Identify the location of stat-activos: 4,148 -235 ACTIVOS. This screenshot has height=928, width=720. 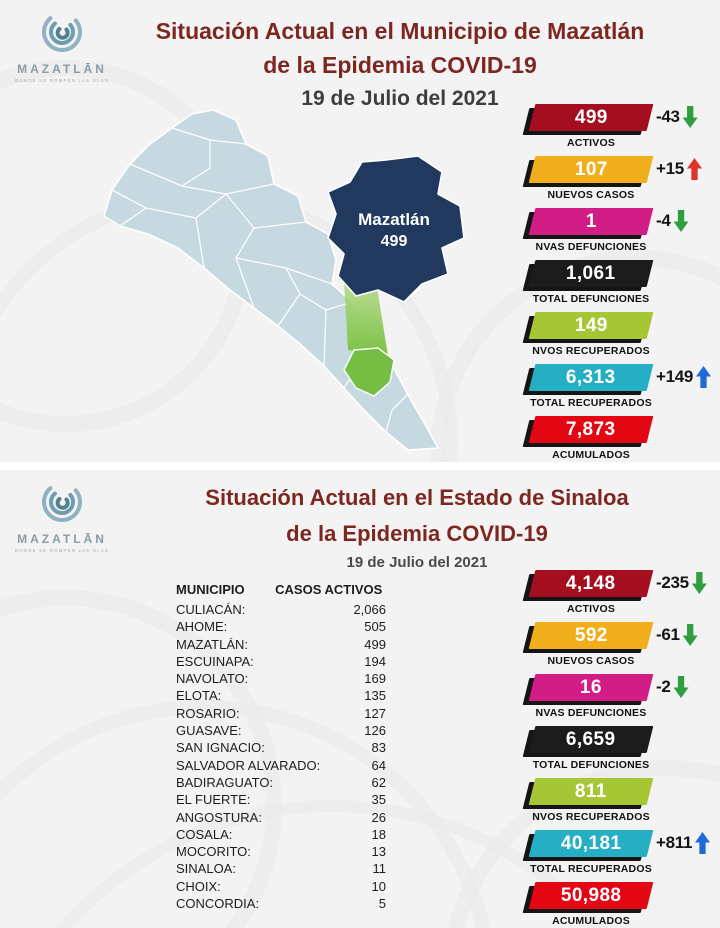
(613, 592).